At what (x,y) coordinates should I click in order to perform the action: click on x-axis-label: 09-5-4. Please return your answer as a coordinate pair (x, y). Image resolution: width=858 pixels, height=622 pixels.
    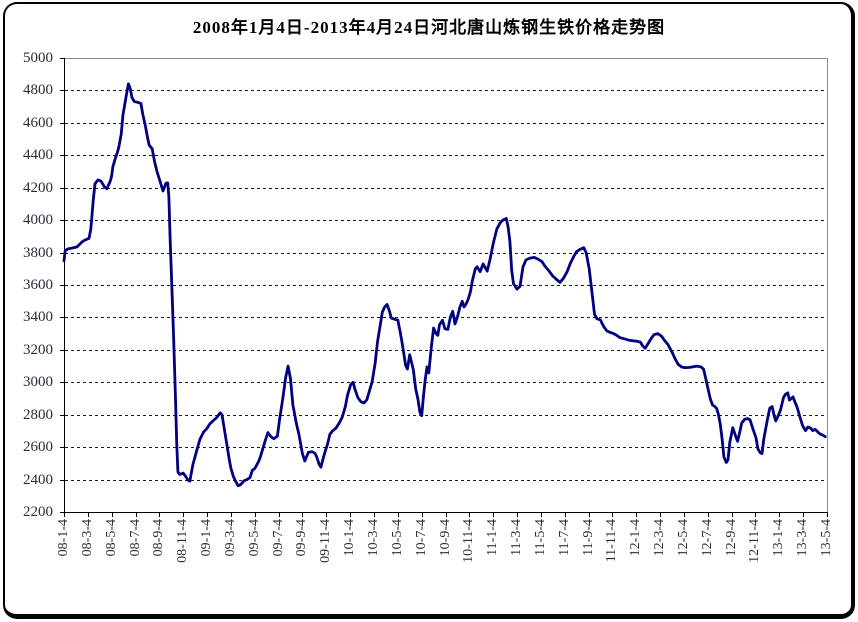
    Looking at the image, I should click on (254, 538).